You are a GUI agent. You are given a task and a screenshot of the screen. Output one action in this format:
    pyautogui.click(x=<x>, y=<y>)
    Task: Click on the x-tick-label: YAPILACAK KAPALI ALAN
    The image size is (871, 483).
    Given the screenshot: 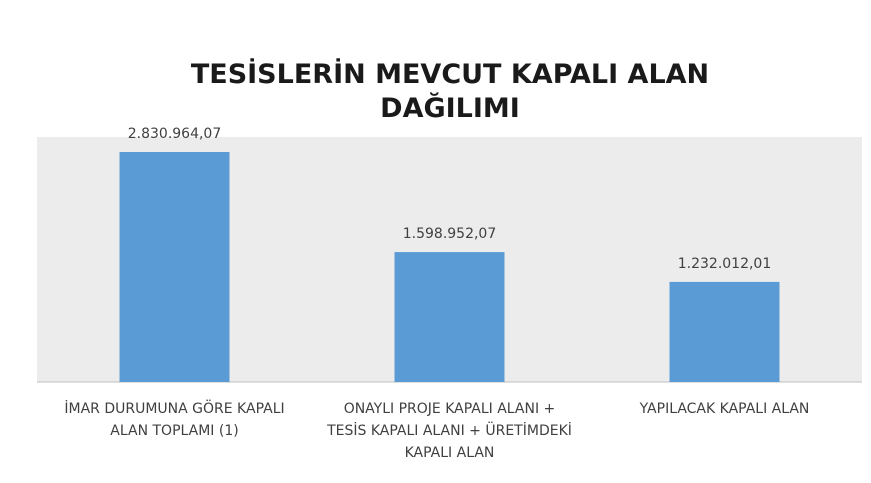 What is the action you would take?
    pyautogui.click(x=724, y=409)
    